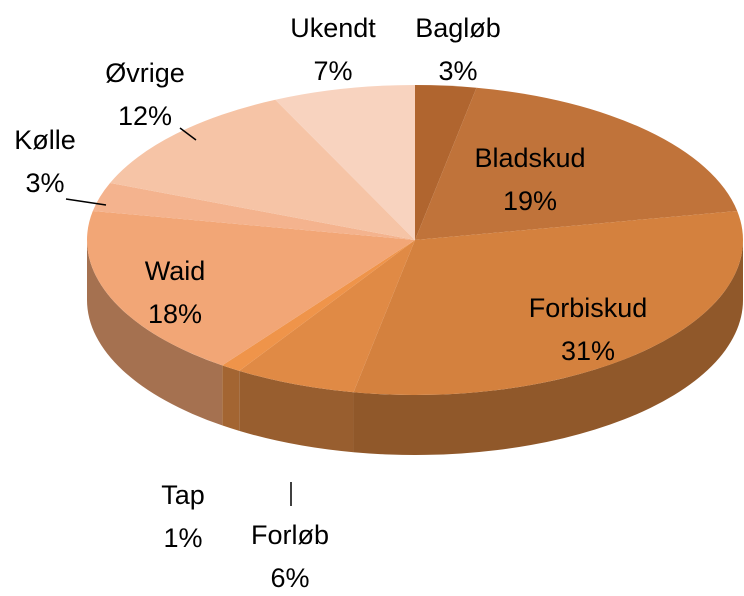 Image resolution: width=744 pixels, height=596 pixels. I want to click on slice-label: Kølle, so click(45, 140).